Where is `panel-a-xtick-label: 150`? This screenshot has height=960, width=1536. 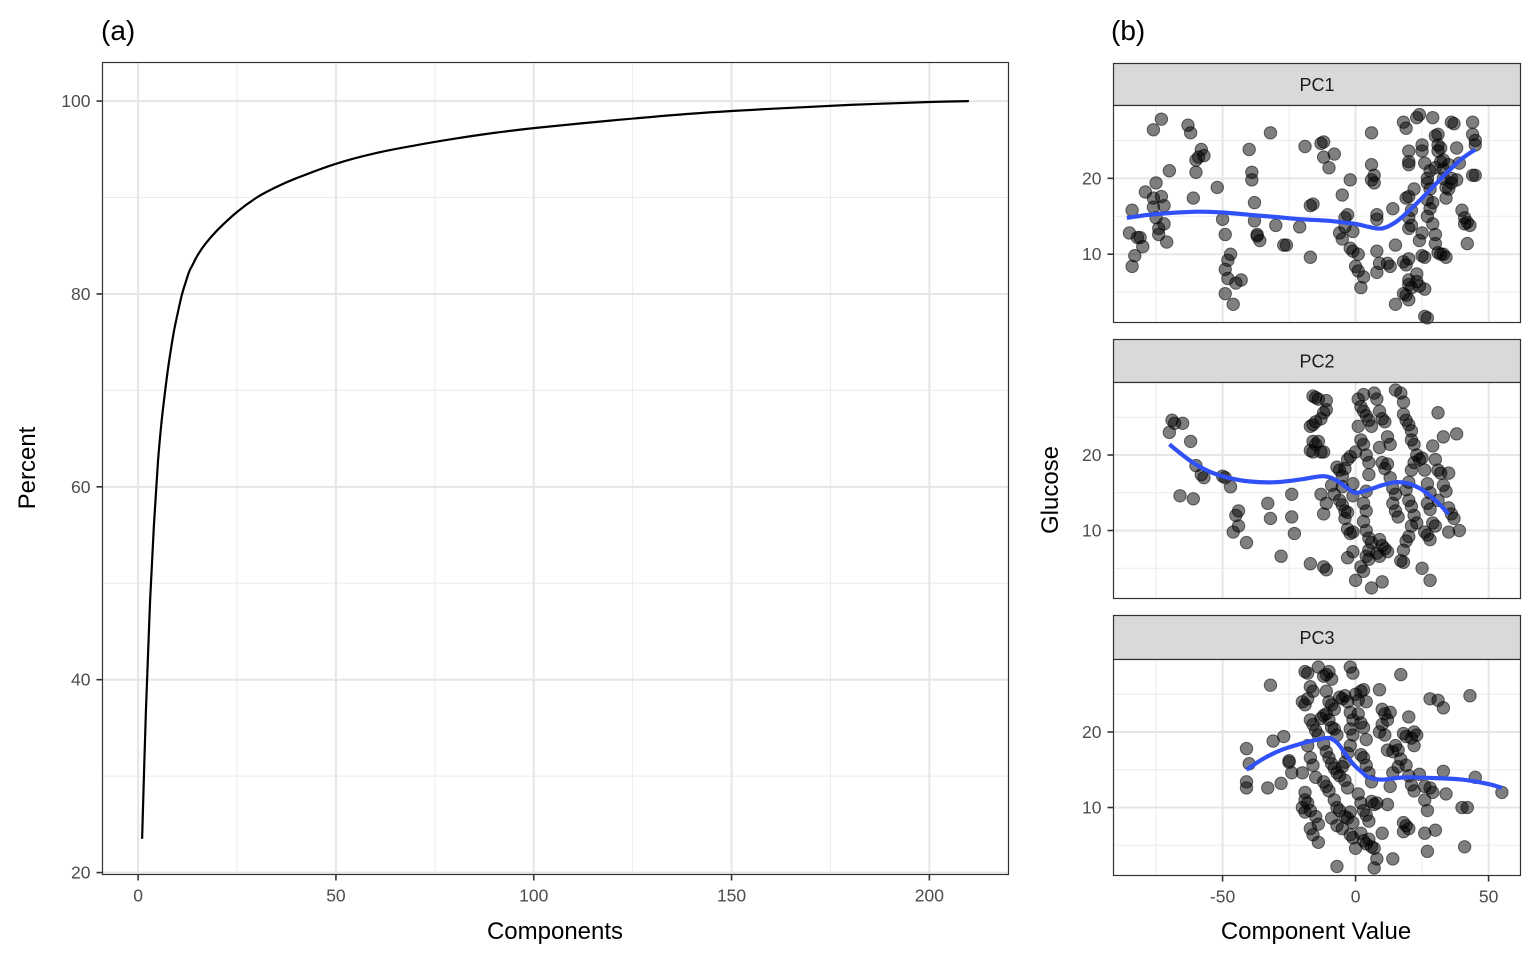
panel-a-xtick-label: 150 is located at coordinates (731, 896).